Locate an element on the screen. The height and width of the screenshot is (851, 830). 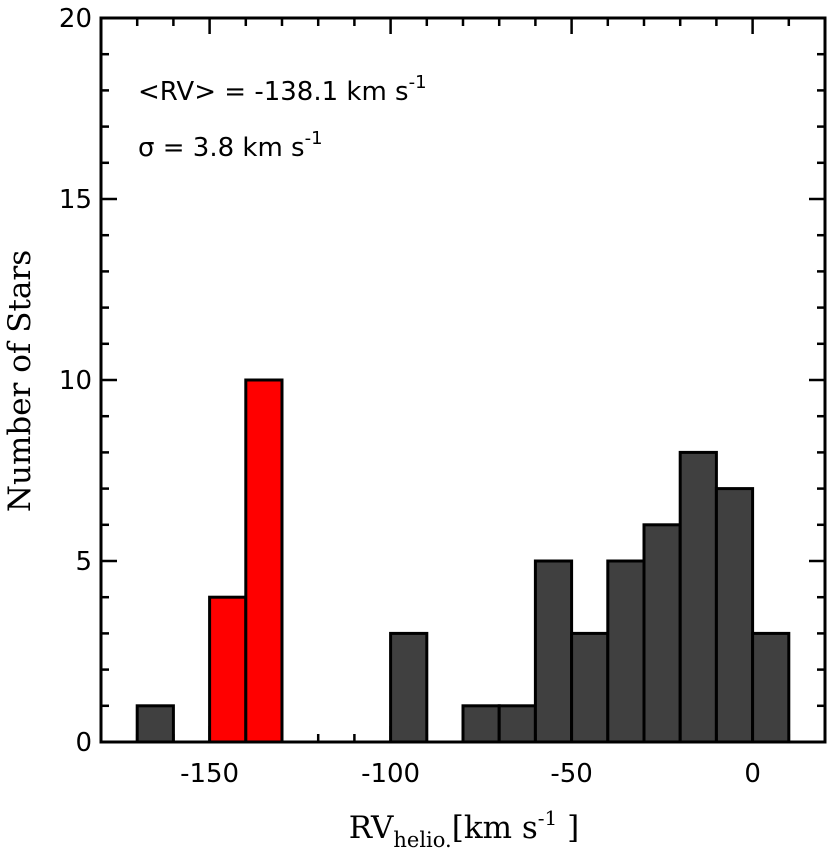
bar-non-members--40 is located at coordinates (626, 651).